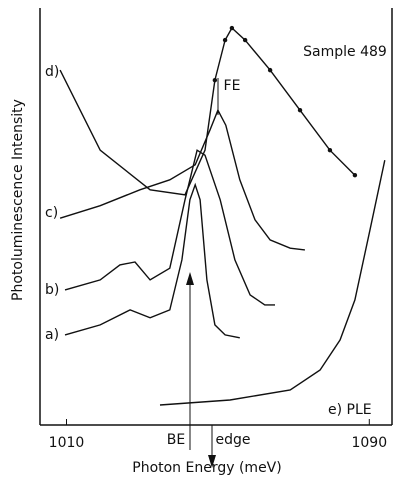 The image size is (415, 482). I want to click on sample-label: Sample 489, so click(345, 52).